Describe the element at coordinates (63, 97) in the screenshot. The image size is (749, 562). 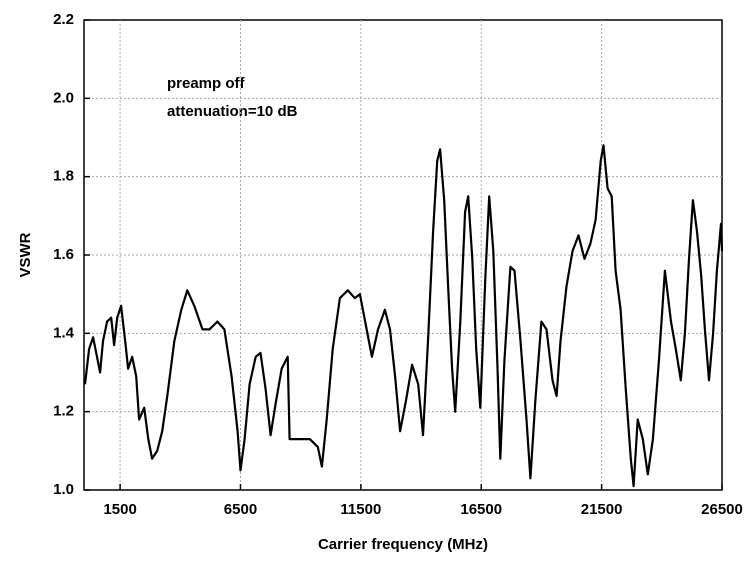
I see `y-tick-label: 2.0` at that location.